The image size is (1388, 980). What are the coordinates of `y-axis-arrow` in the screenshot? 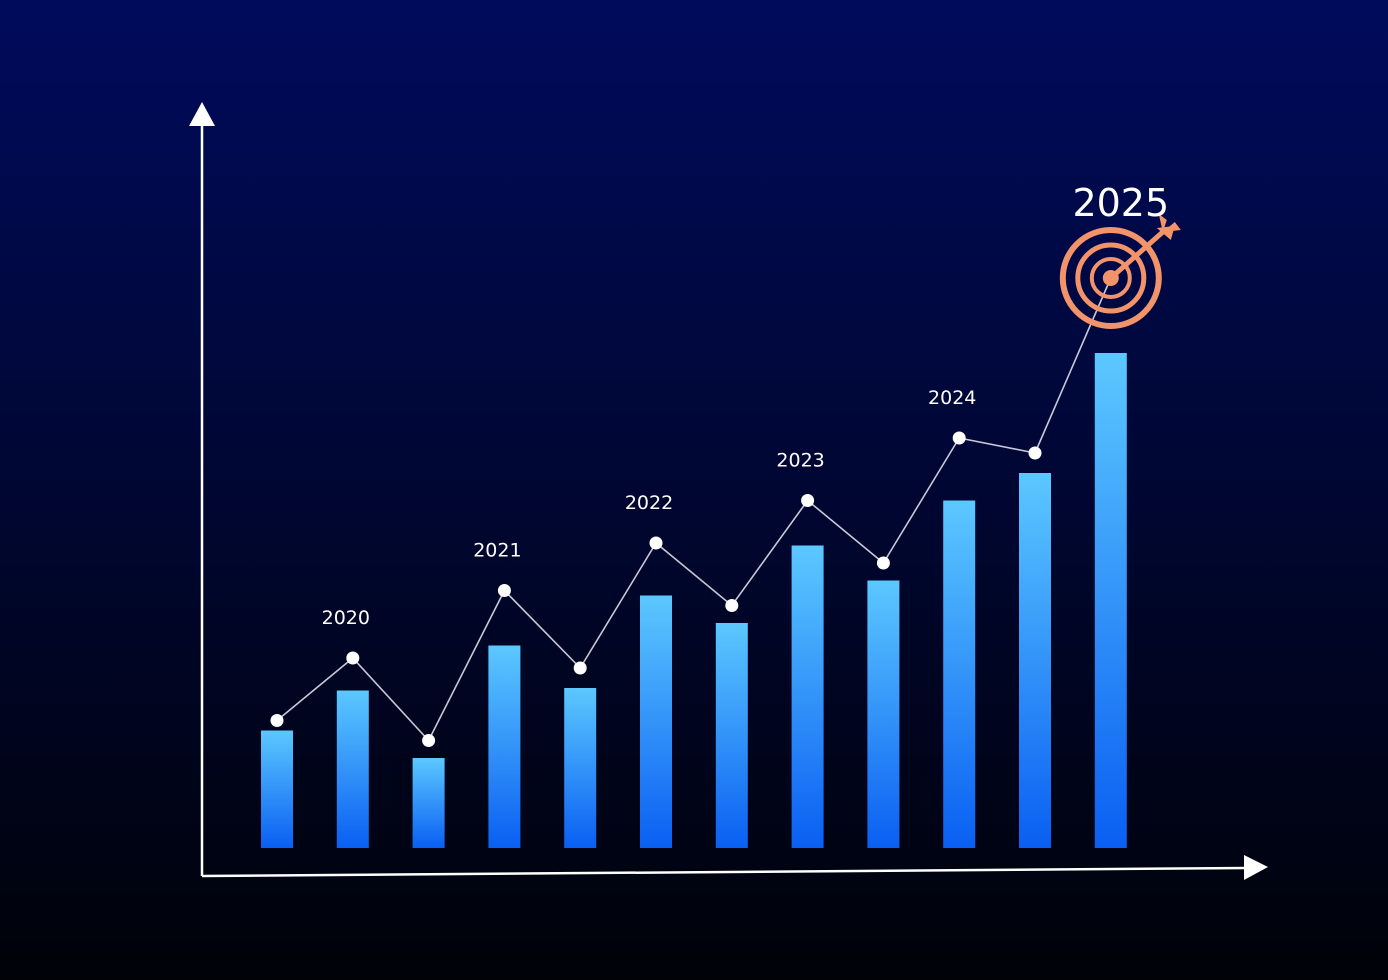 It's located at (202, 114).